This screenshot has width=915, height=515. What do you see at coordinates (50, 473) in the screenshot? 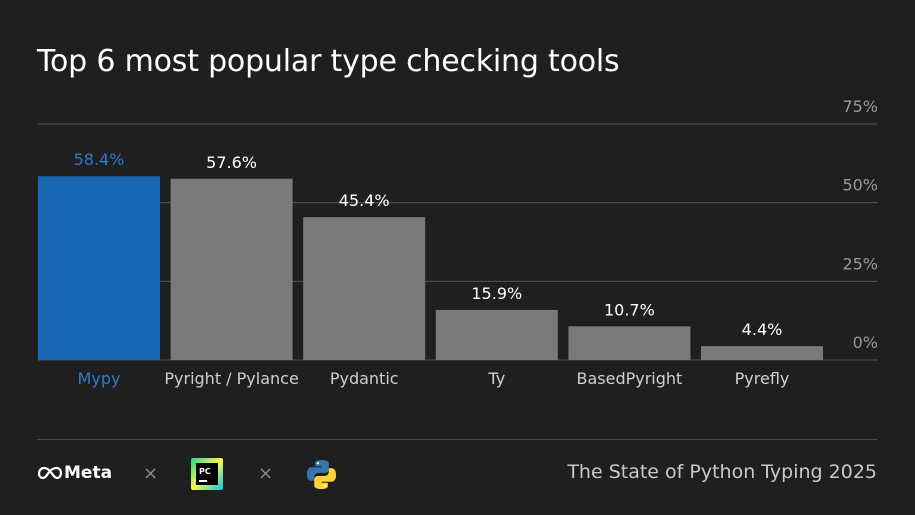
I see `meta-infinity-icon` at bounding box center [50, 473].